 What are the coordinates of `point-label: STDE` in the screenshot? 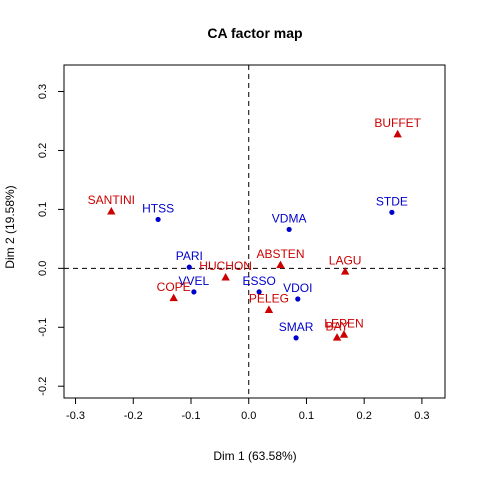 It's located at (392, 201).